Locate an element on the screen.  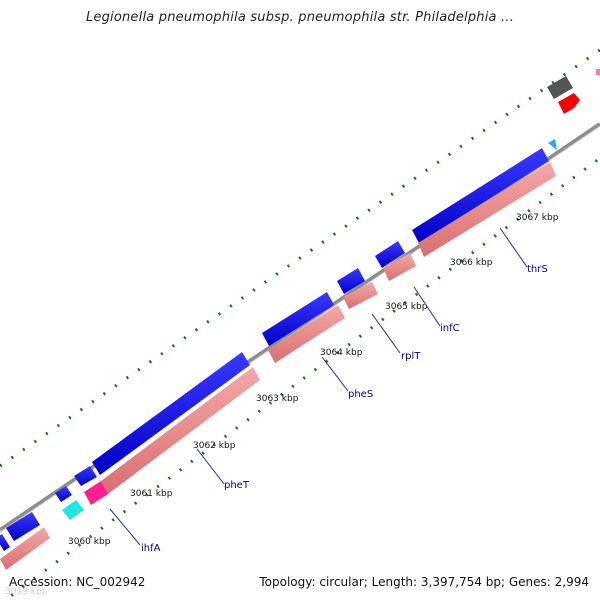
tick-label: 3060 kbp is located at coordinates (89, 542).